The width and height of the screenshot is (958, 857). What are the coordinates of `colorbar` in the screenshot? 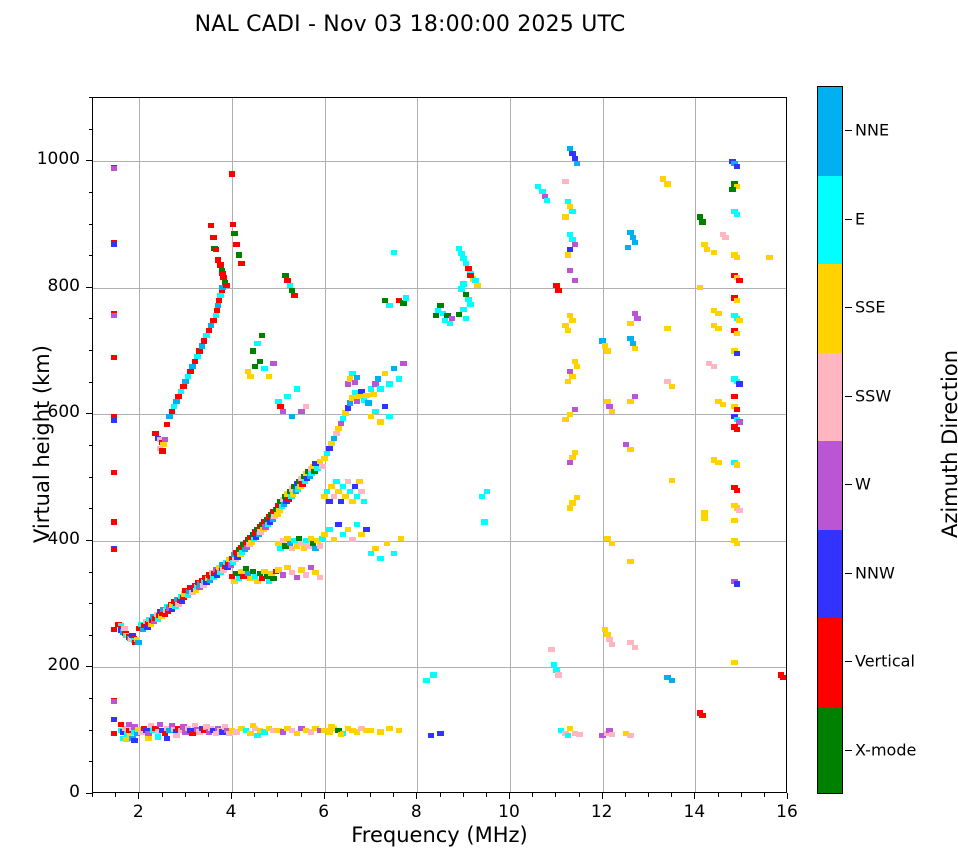 It's located at (830, 440).